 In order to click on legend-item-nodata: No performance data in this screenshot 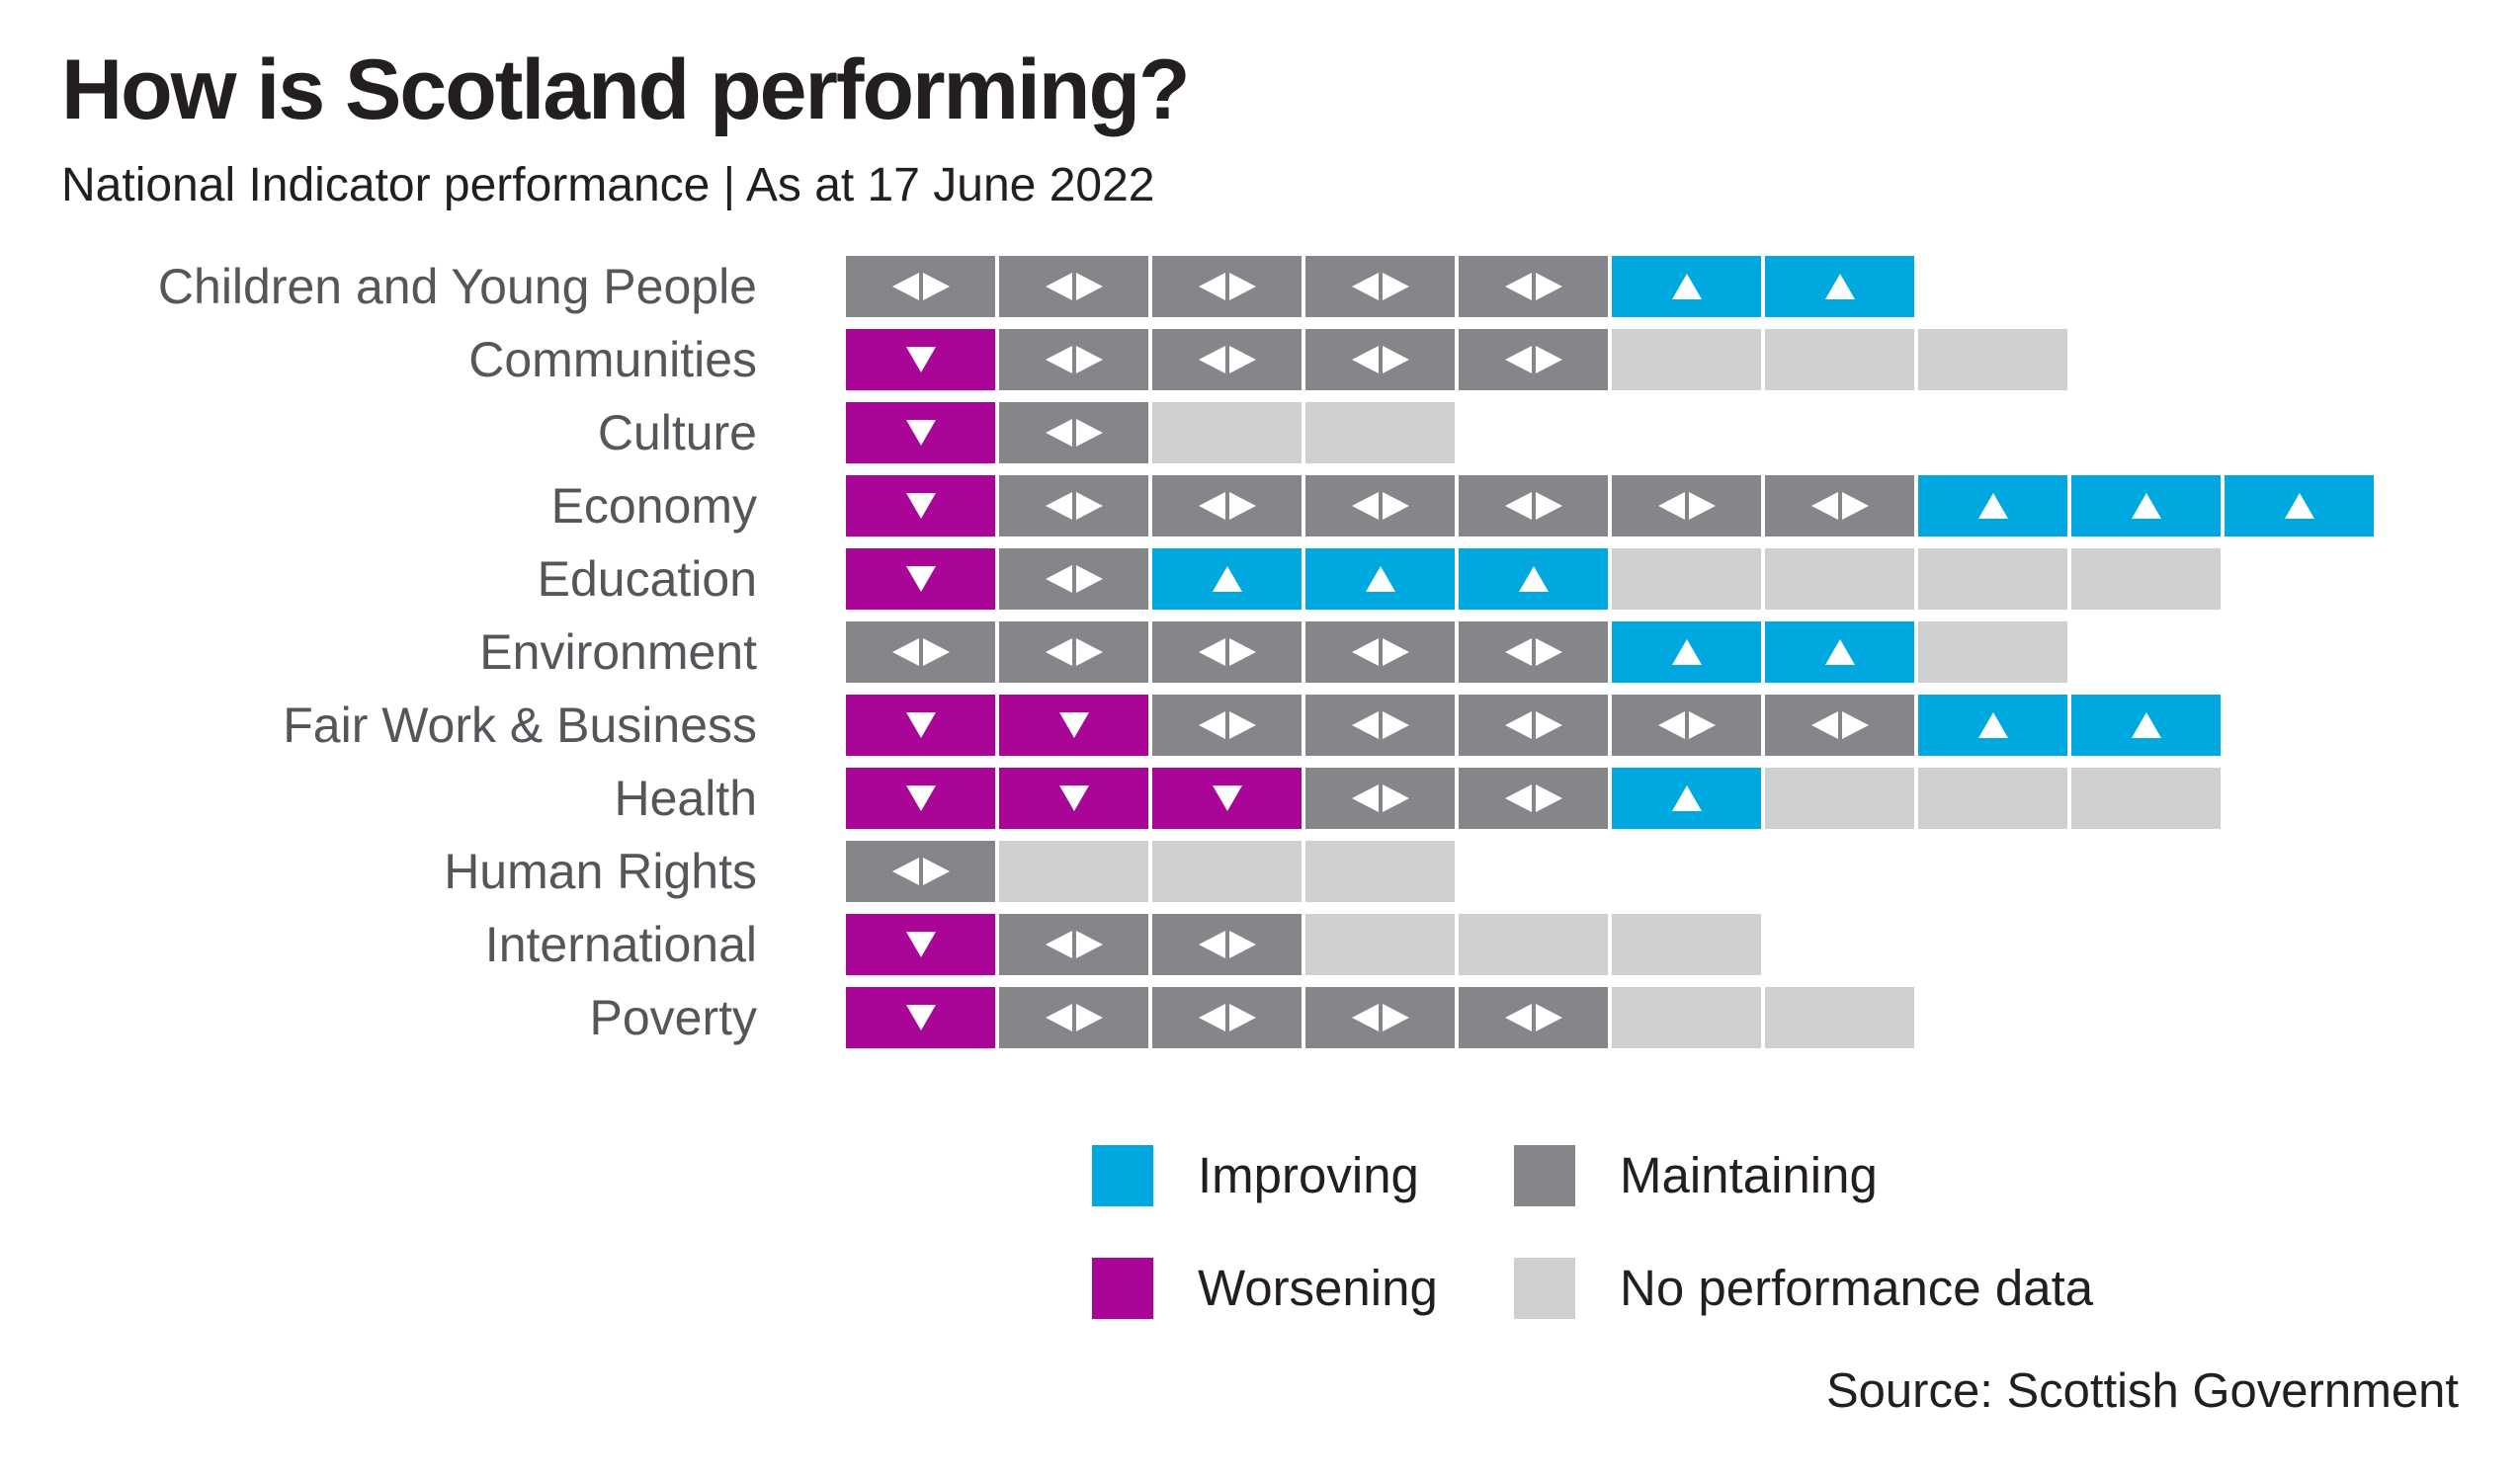, I will do `click(1803, 1288)`.